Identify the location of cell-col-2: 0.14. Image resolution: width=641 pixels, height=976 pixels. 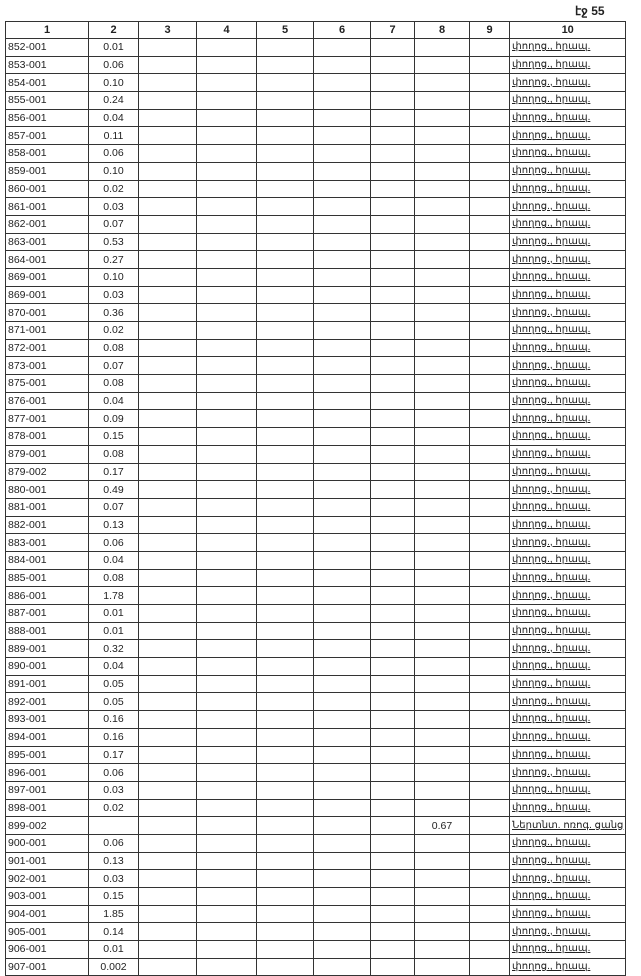
(113, 932).